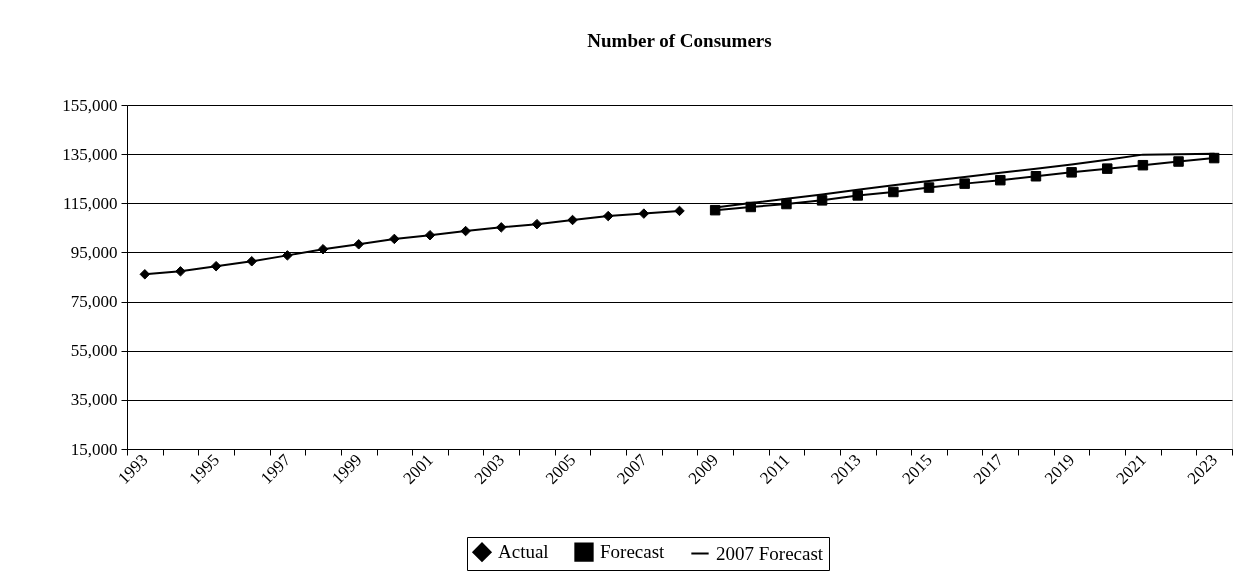  Describe the element at coordinates (94, 302) in the screenshot. I see `y-tick-label: 75,000` at that location.